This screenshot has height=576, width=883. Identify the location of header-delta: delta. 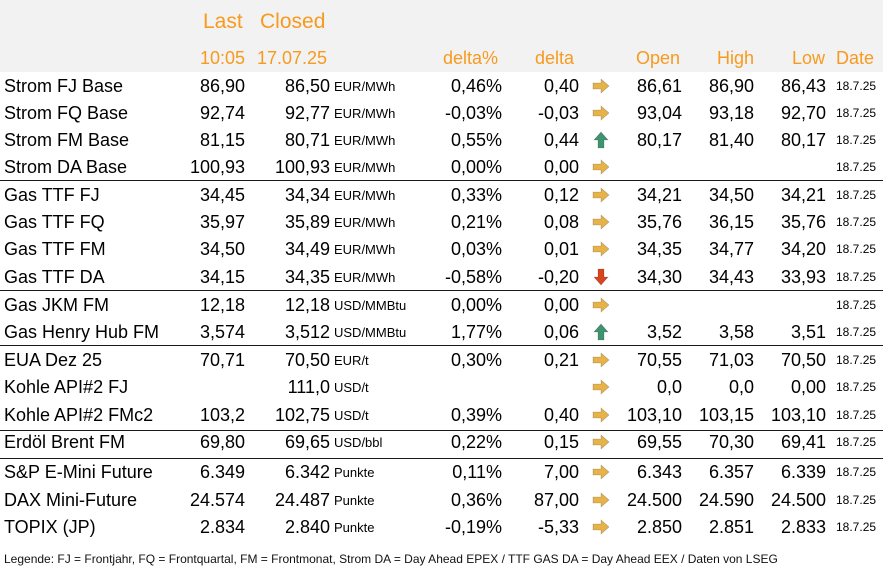
(555, 58).